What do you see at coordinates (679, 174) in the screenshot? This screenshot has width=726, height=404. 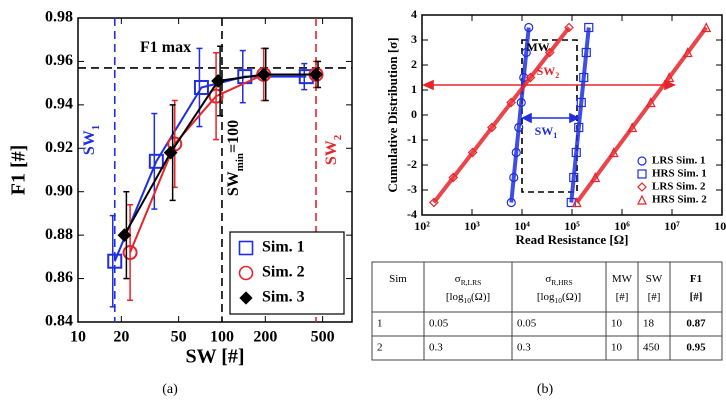 I see `legend-label: HRS Sim. 1` at bounding box center [679, 174].